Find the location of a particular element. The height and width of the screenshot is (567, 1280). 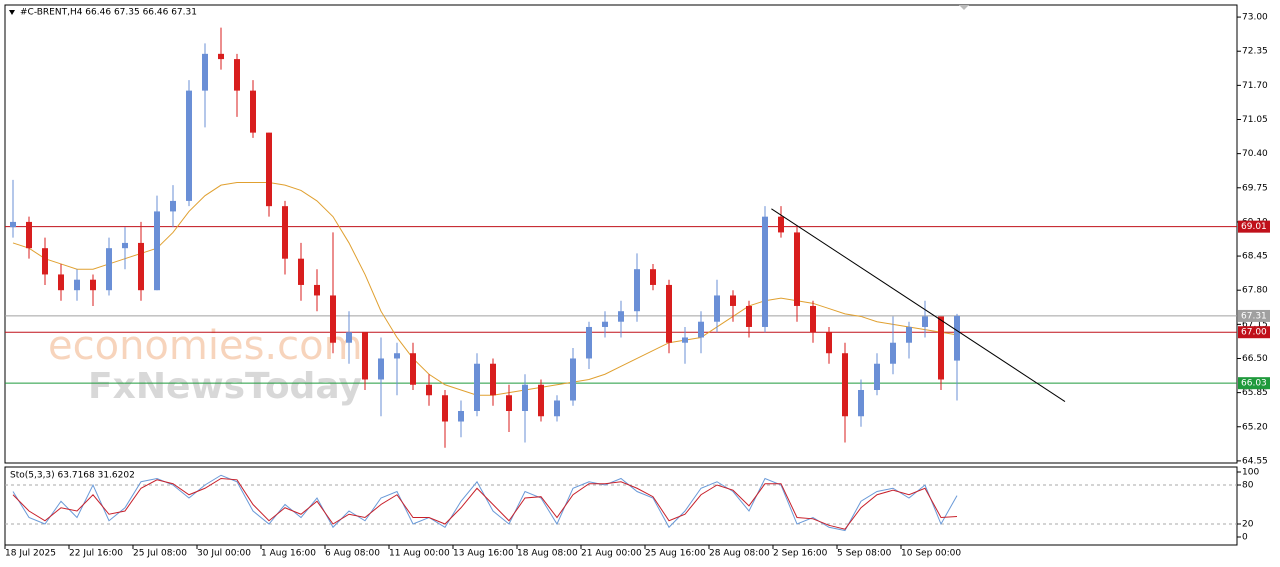

price-label: 67.00 is located at coordinates (1254, 333).